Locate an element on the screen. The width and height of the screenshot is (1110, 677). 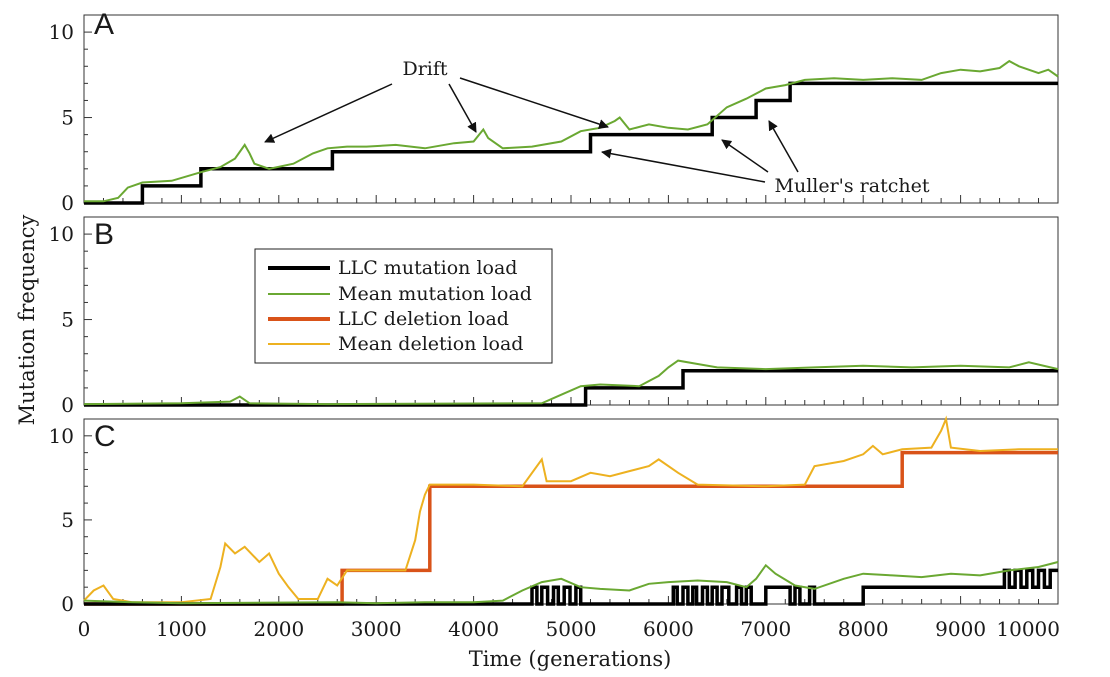
x-tick-label: 4000 is located at coordinates (473, 629).